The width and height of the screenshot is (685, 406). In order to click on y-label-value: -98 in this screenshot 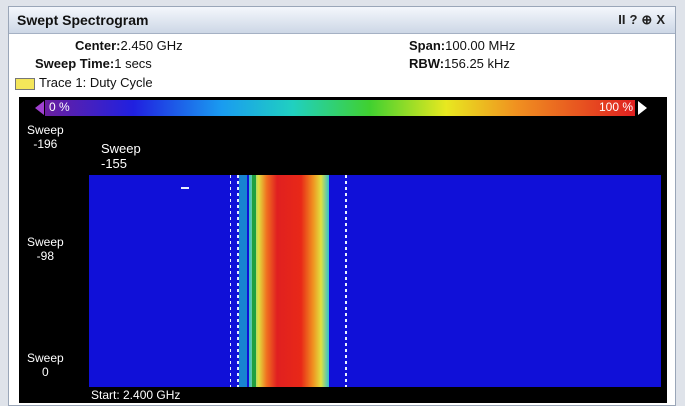, I will do `click(45, 256)`.